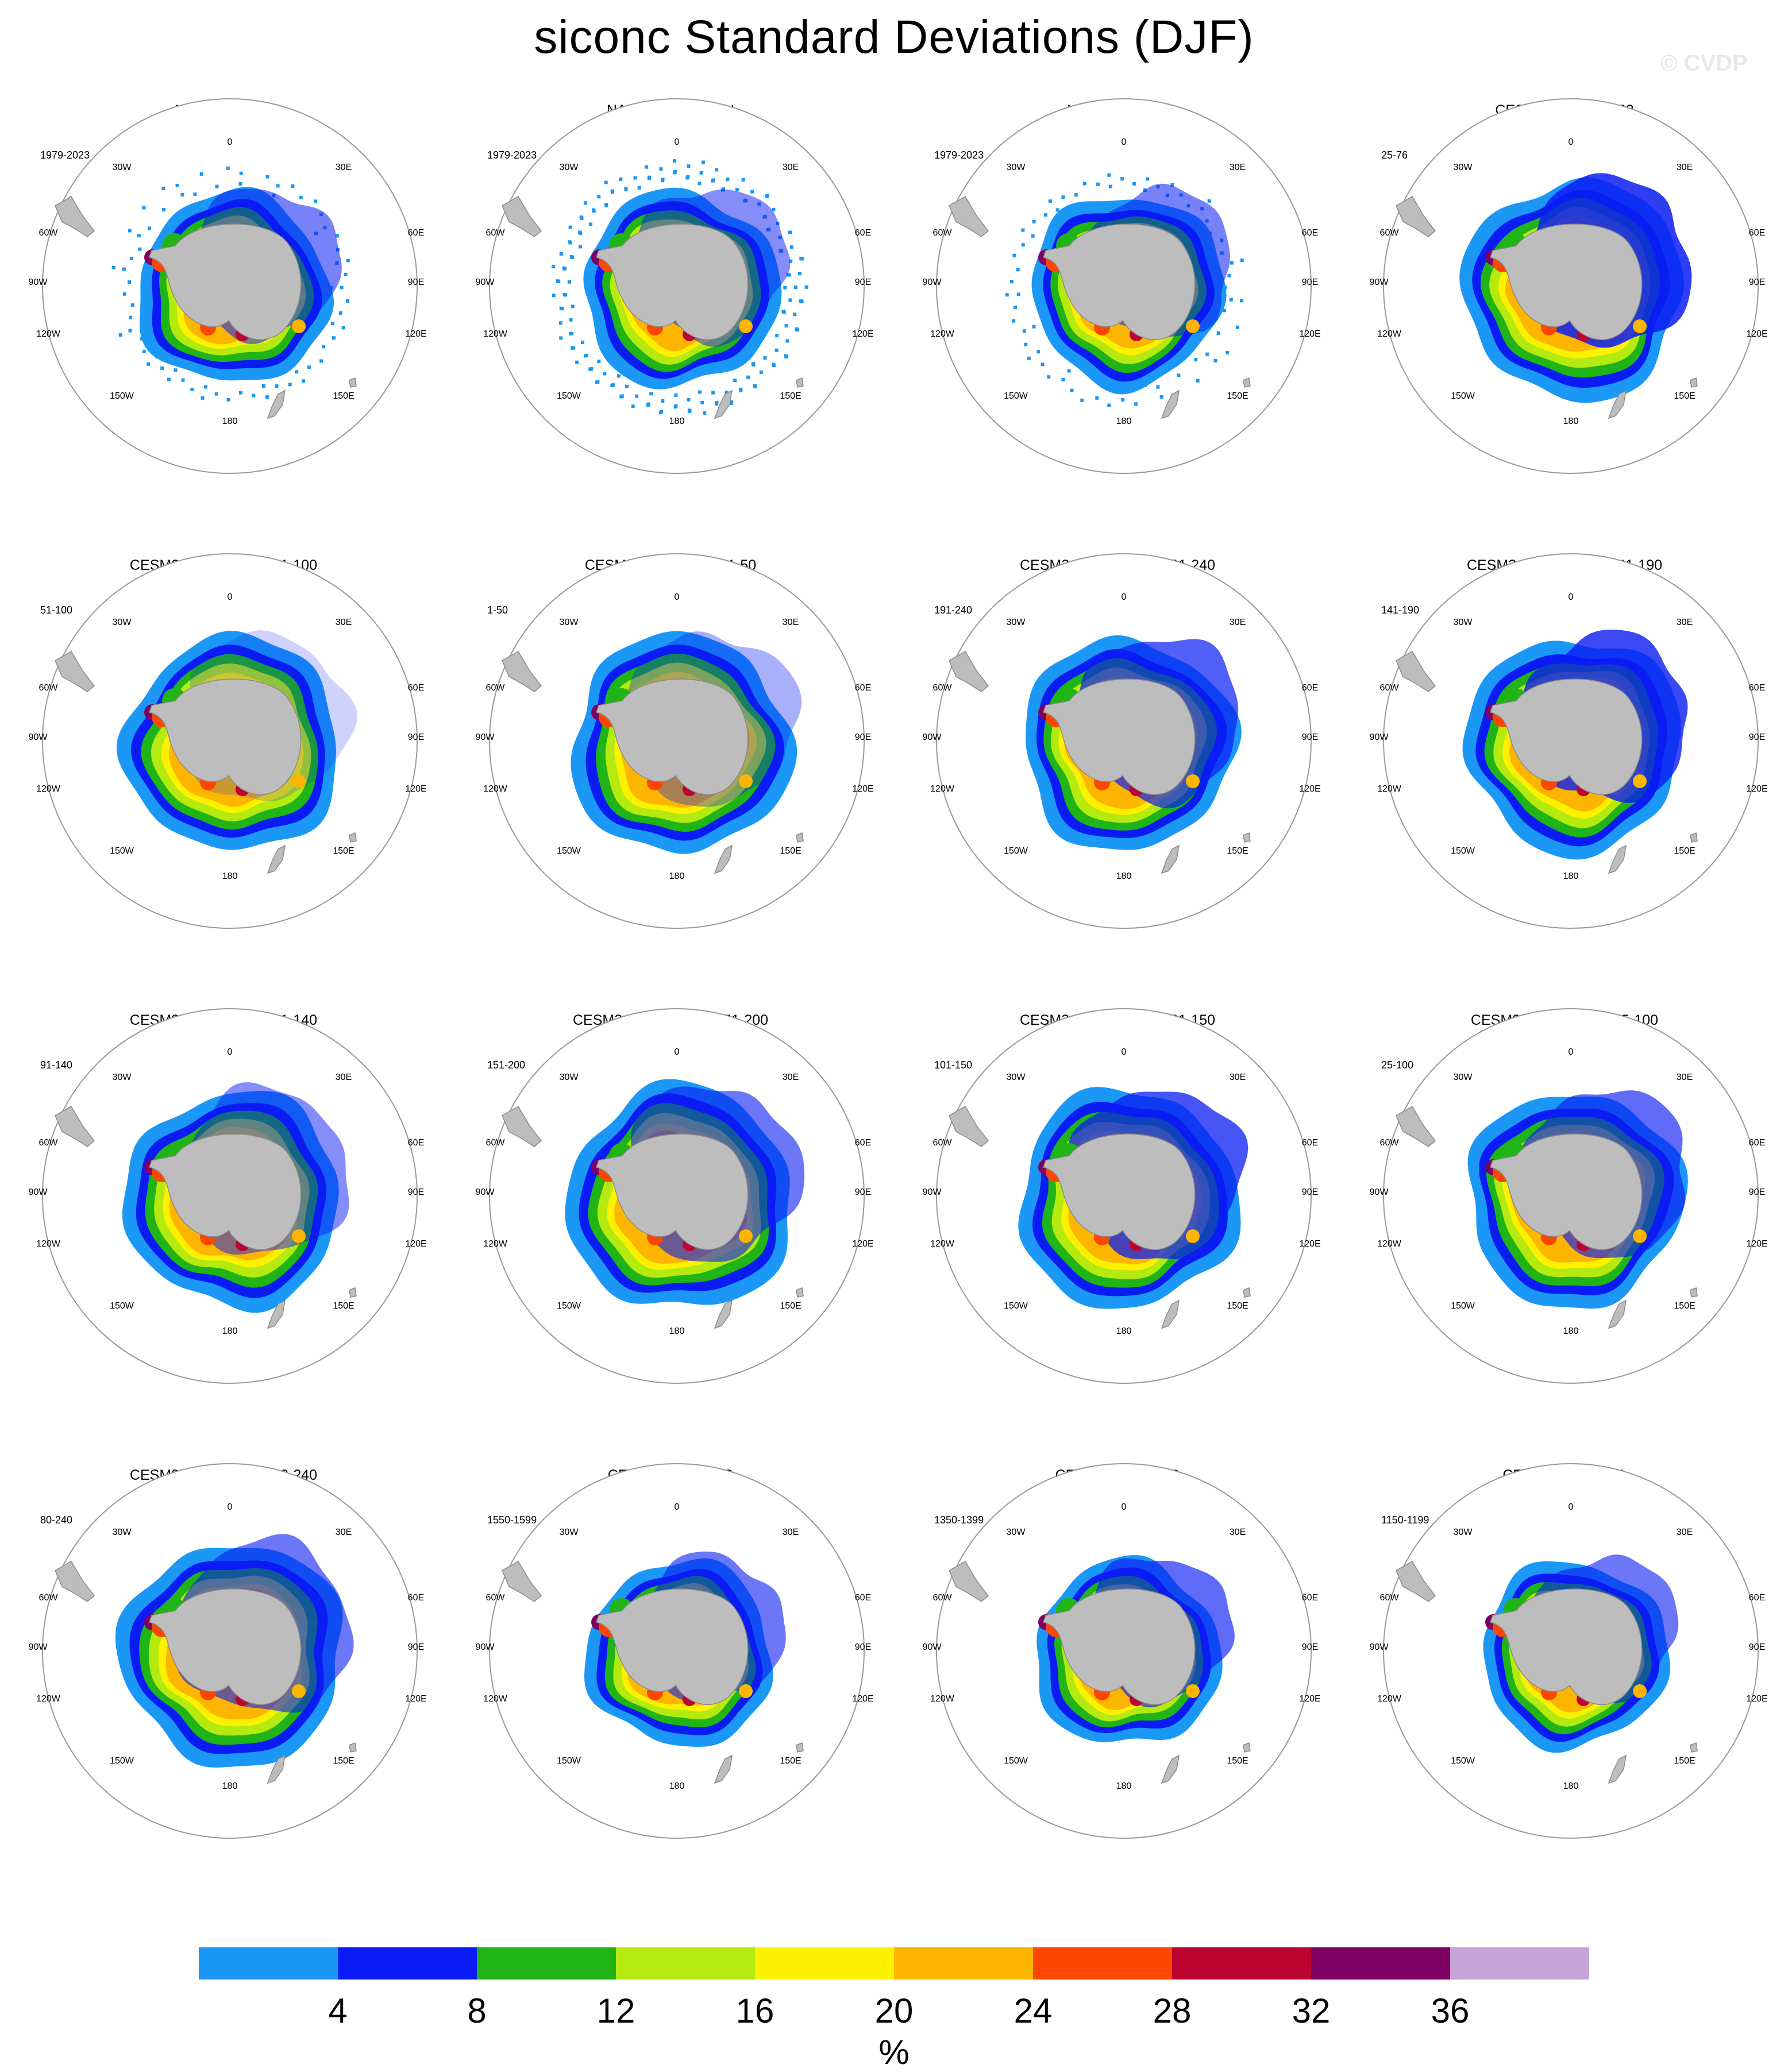 This screenshot has width=1788, height=2072. I want to click on period-label: 91-140, so click(56, 1065).